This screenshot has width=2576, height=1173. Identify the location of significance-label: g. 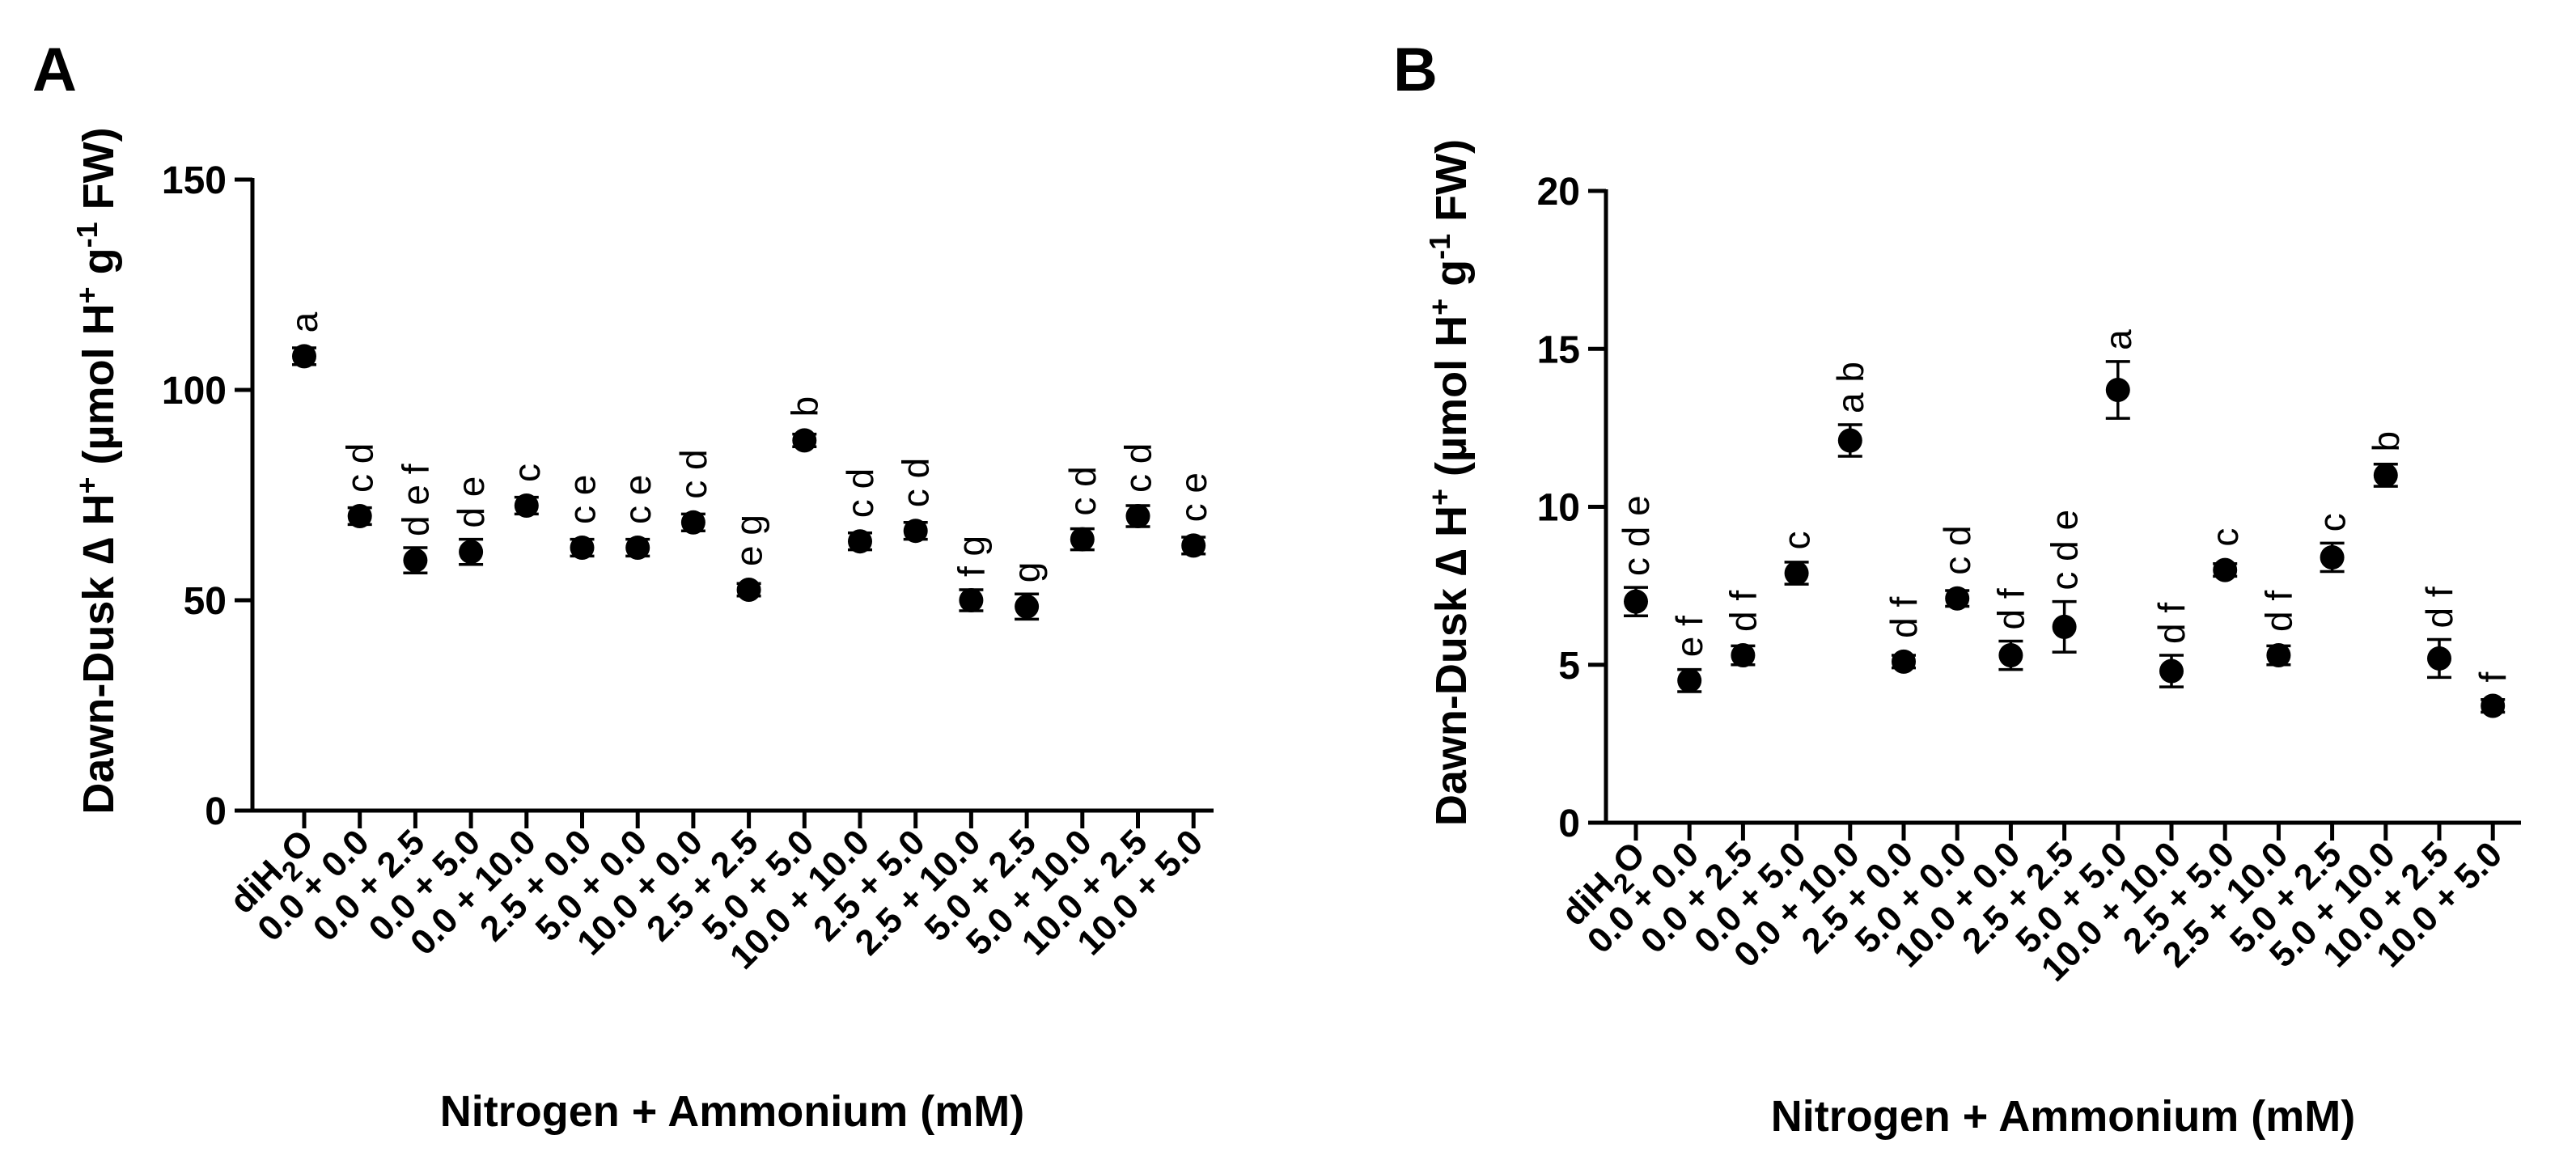
(1027, 573).